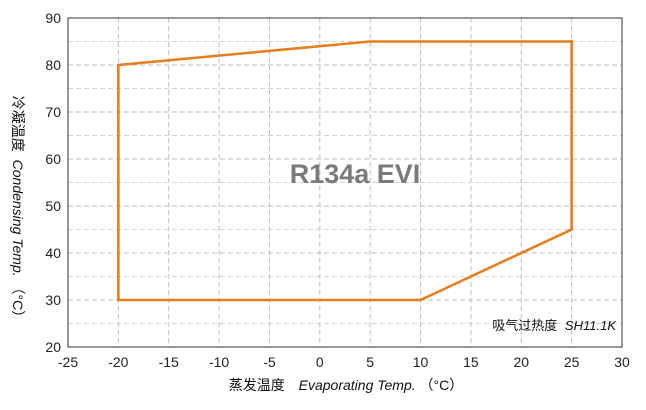 The image size is (646, 410). I want to click on y-tick-label: 80, so click(53, 65).